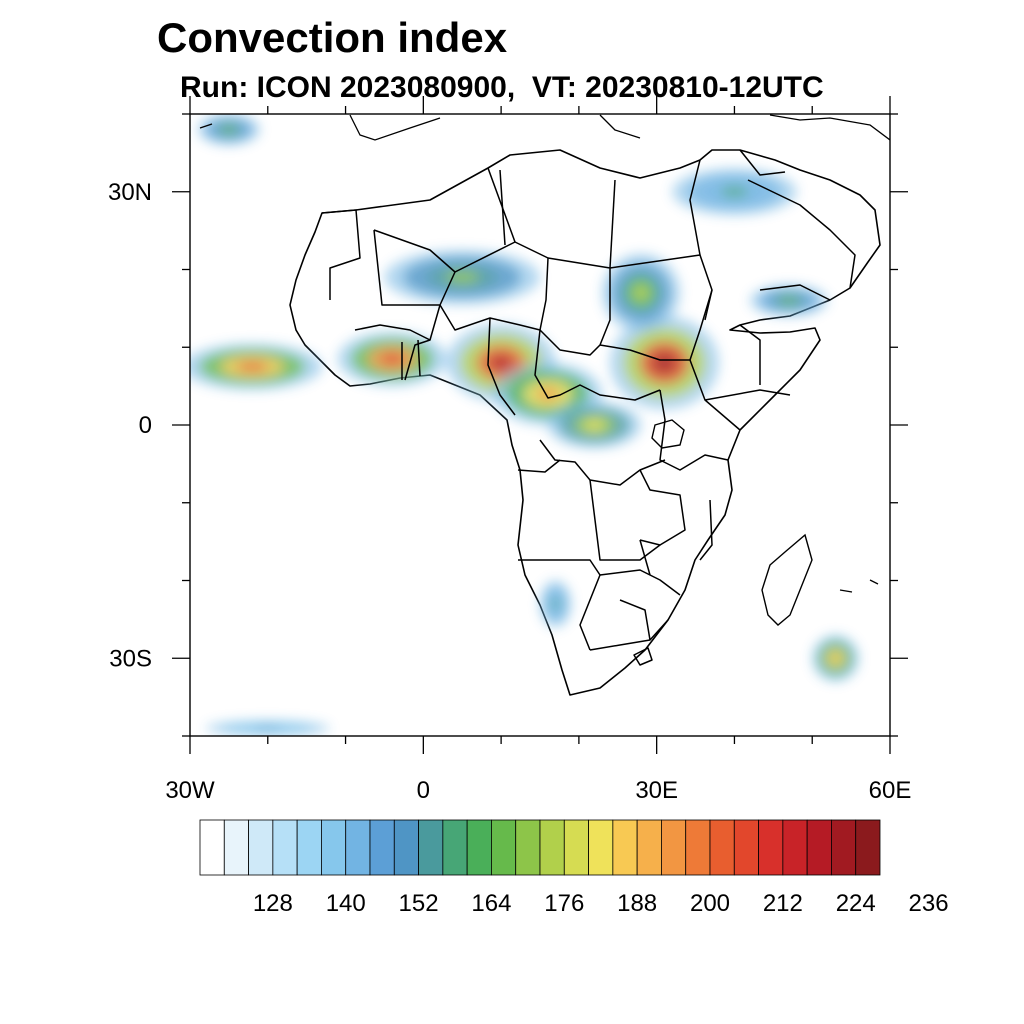  What do you see at coordinates (423, 790) in the screenshot?
I see `x-tick-label: 0` at bounding box center [423, 790].